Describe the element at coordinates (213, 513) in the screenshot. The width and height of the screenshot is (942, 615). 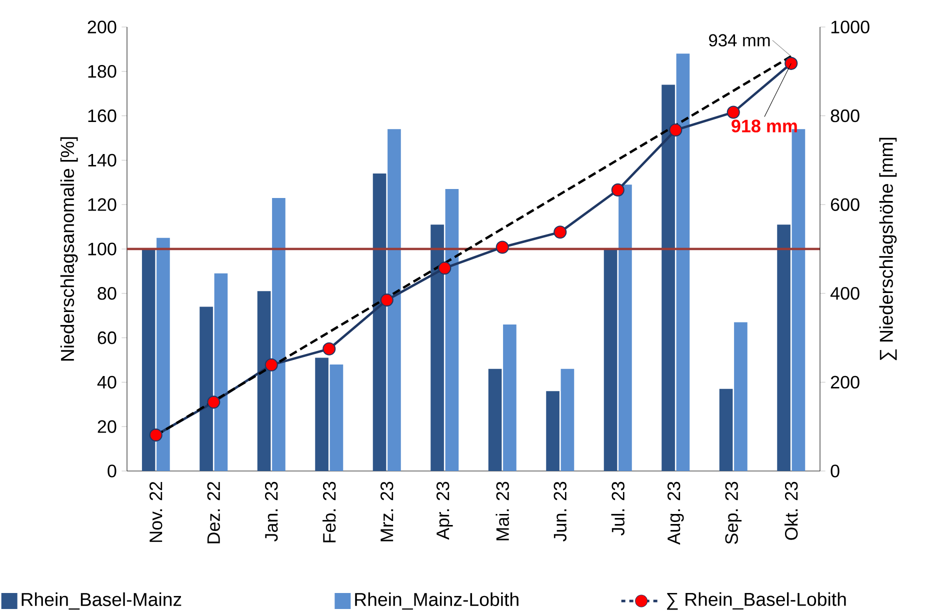
I see `x-tick-label: Dez. 22` at that location.